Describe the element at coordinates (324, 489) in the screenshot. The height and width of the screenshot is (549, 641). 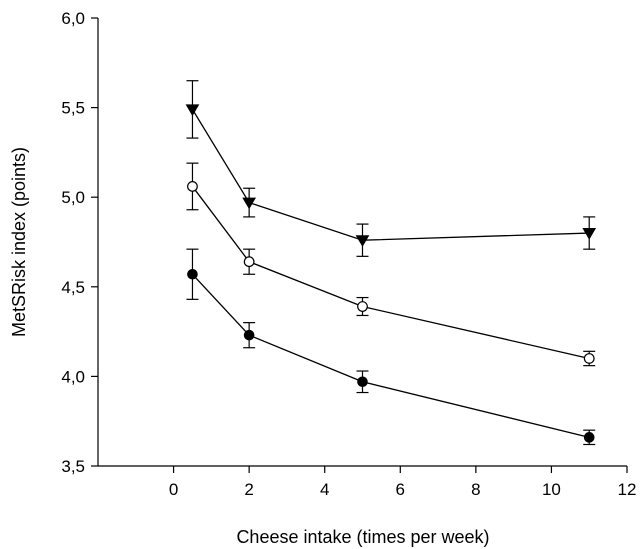
I see `x-tick-label: 4` at that location.